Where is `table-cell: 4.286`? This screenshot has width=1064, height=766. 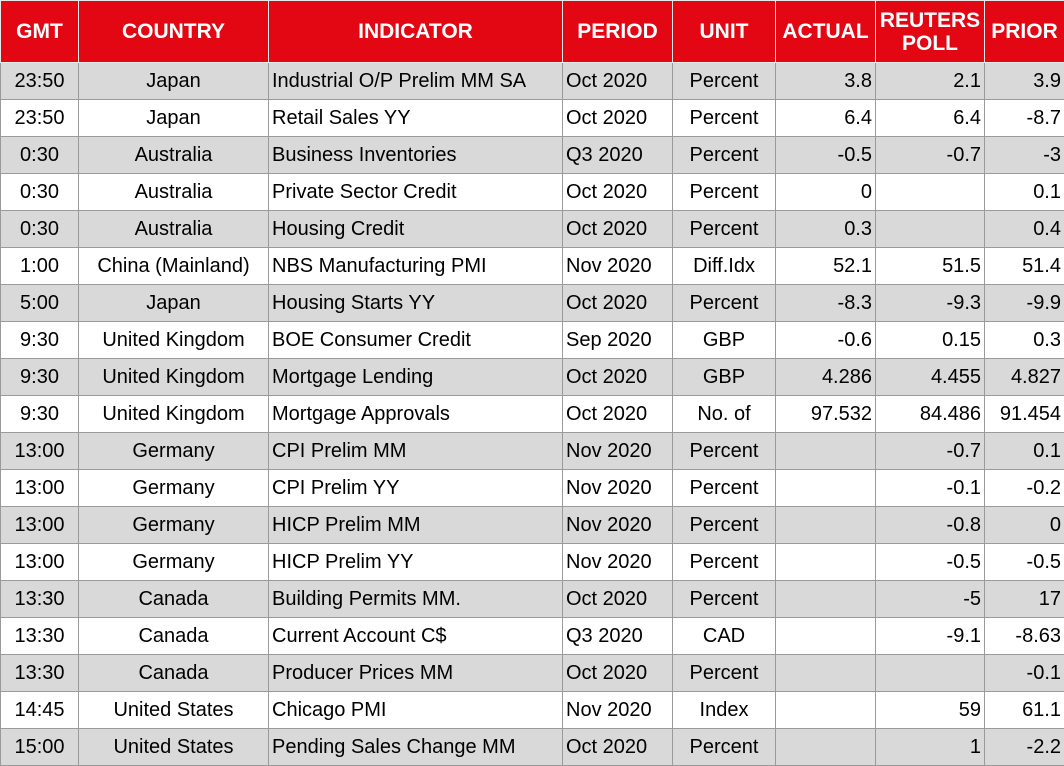 table-cell: 4.286 is located at coordinates (826, 377).